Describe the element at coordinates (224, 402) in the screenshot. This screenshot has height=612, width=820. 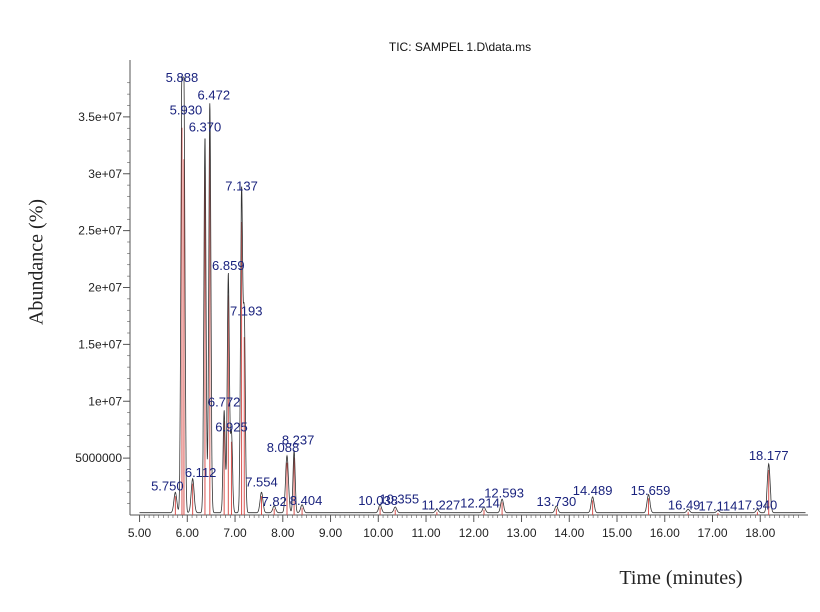
I see `peak-label: 6.772` at that location.